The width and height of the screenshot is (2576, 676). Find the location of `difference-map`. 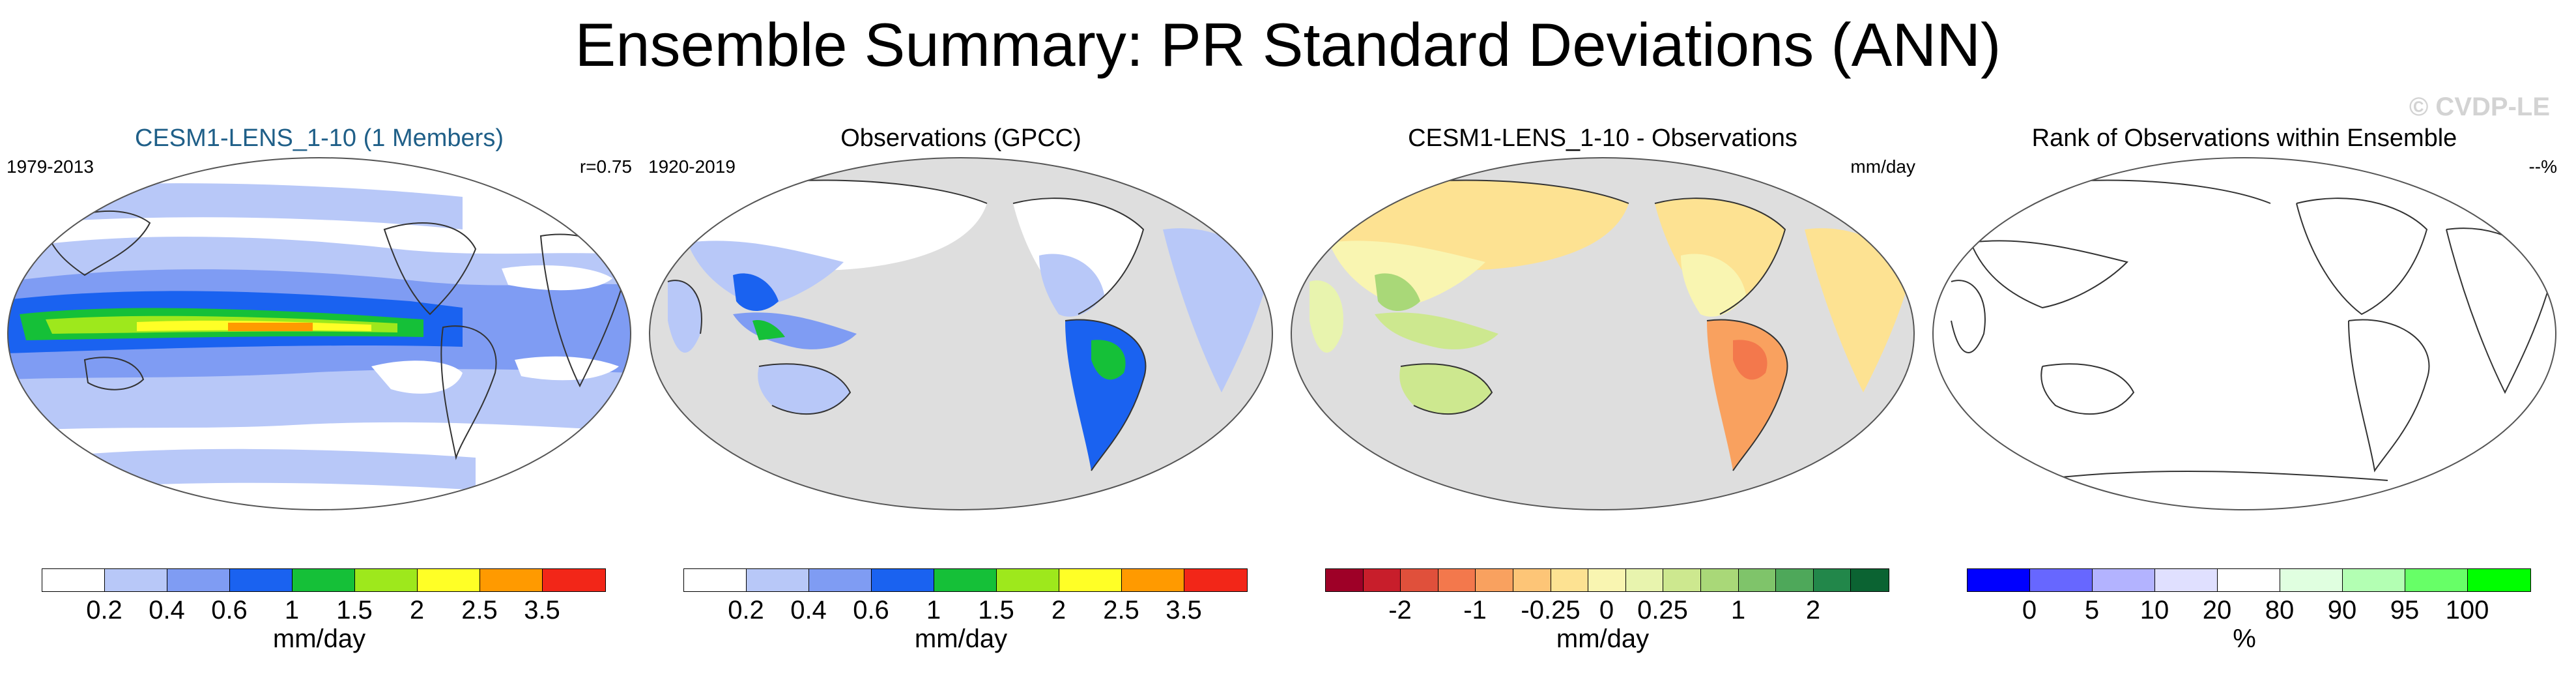

difference-map is located at coordinates (1603, 333).